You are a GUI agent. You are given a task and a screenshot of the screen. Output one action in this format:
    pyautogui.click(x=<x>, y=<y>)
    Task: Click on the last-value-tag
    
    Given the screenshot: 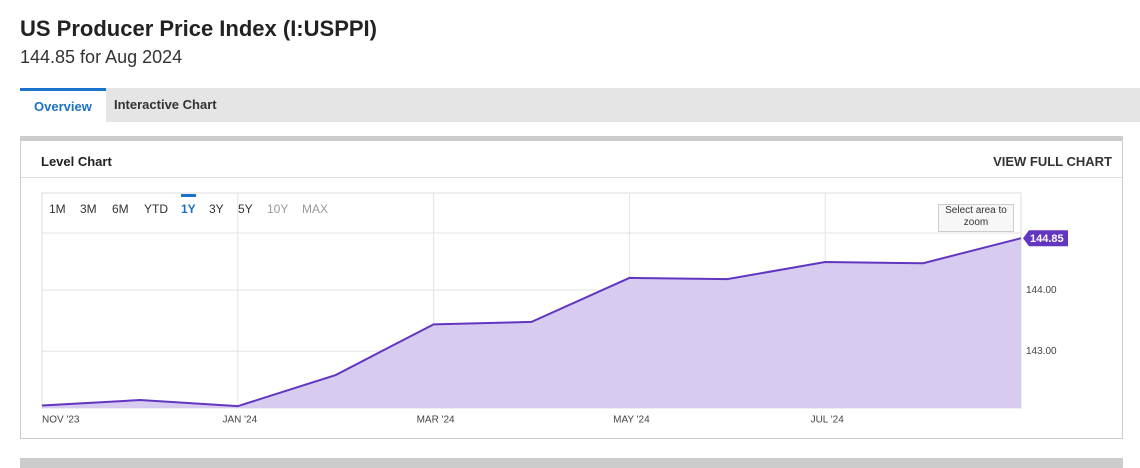 What is the action you would take?
    pyautogui.click(x=1045, y=238)
    